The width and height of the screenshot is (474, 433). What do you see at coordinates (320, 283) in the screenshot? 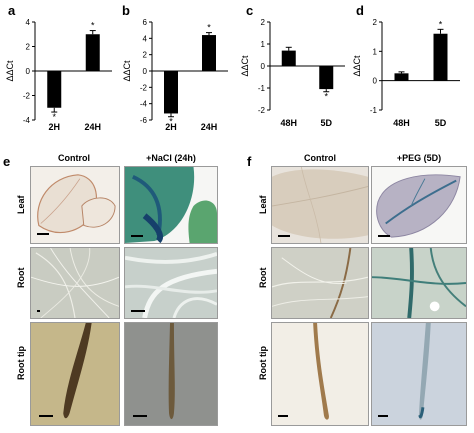
I see `f-root-control-image` at bounding box center [320, 283].